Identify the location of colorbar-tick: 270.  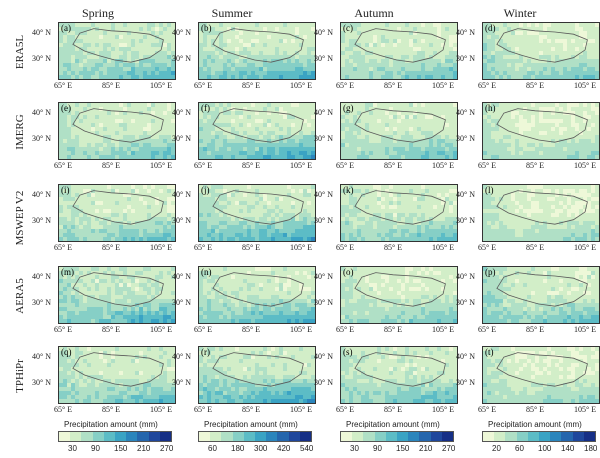
(167, 448).